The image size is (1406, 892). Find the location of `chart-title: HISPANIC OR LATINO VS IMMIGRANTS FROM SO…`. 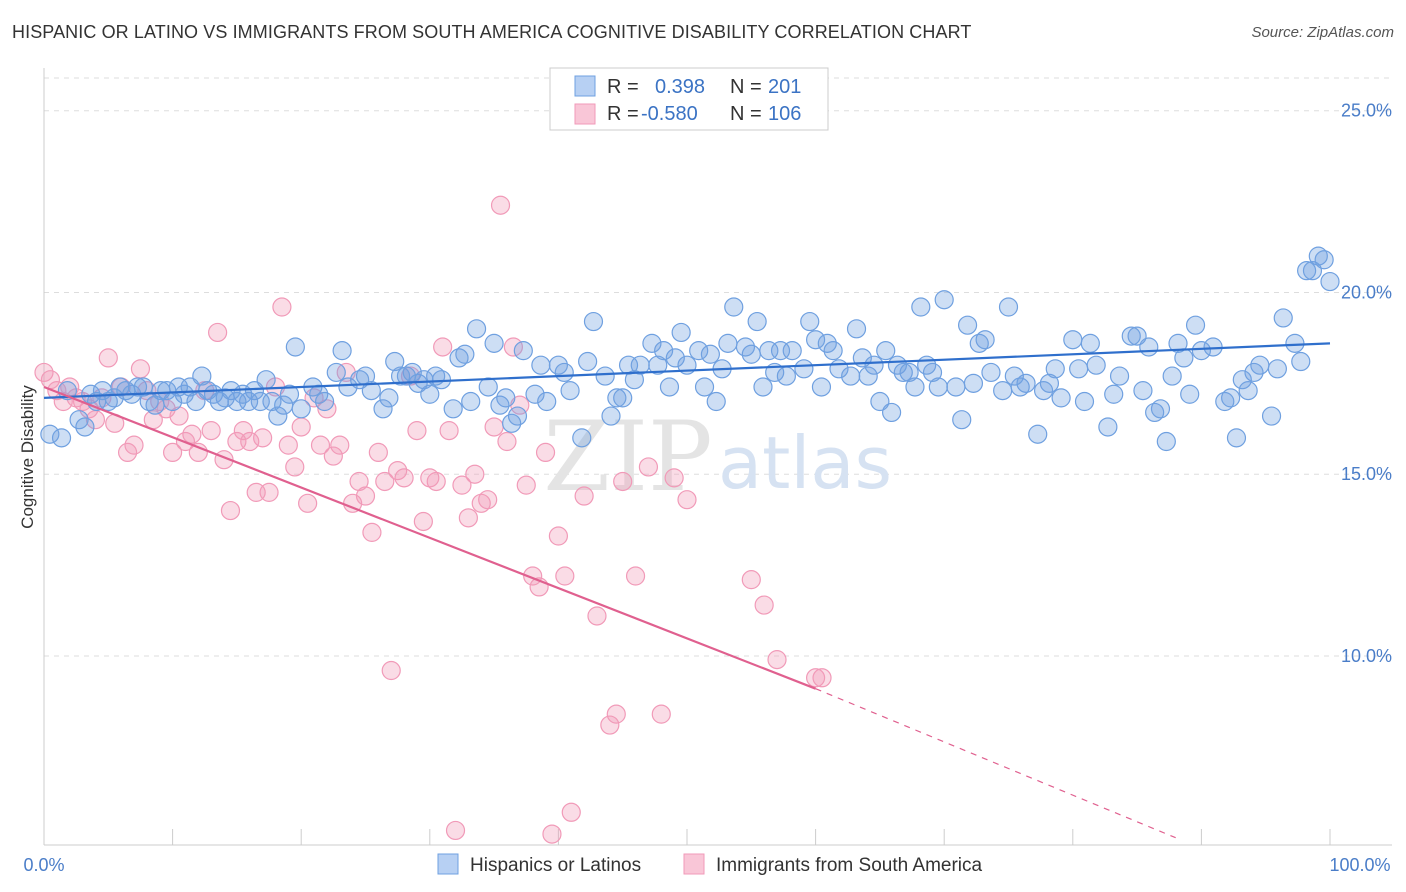

chart-title: HISPANIC OR LATINO VS IMMIGRANTS FROM SO… is located at coordinates (492, 32).